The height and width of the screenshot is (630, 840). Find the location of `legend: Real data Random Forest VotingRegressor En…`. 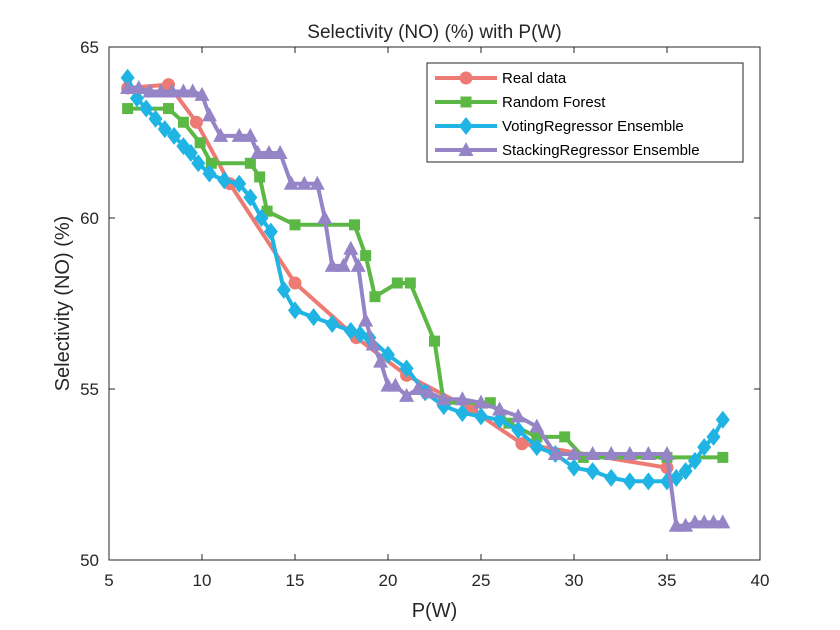

legend: Real data Random Forest VotingRegressor En… is located at coordinates (585, 112).